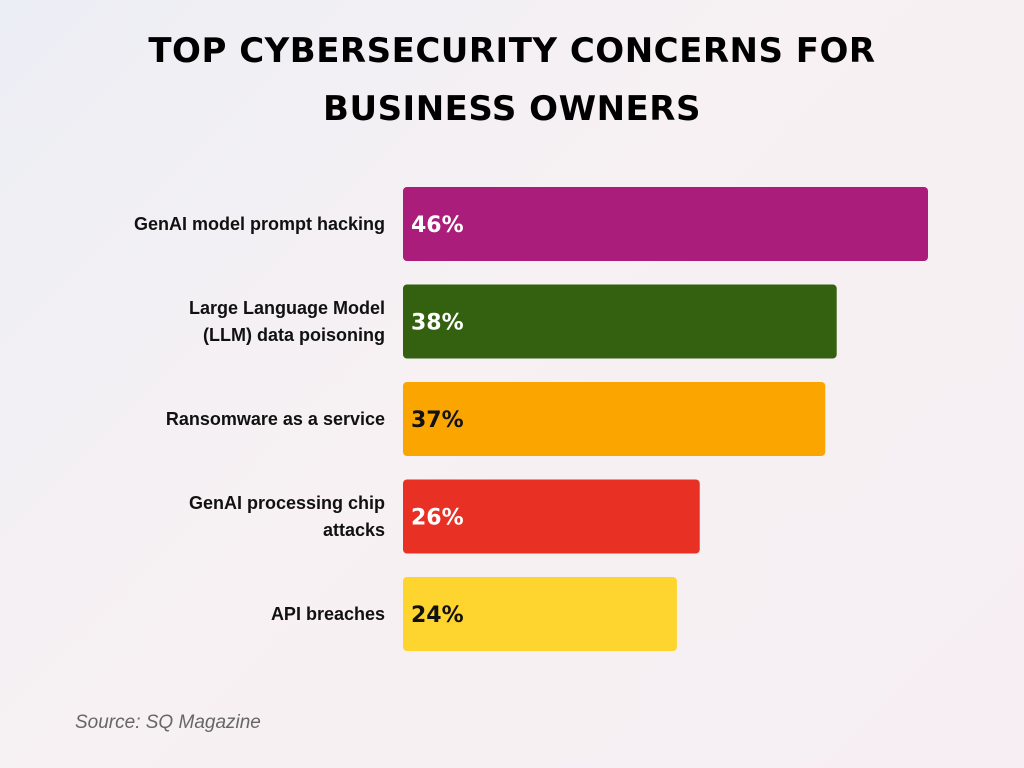 The image size is (1024, 768). I want to click on category-label-1: GenAI model prompt hacking, so click(259, 224).